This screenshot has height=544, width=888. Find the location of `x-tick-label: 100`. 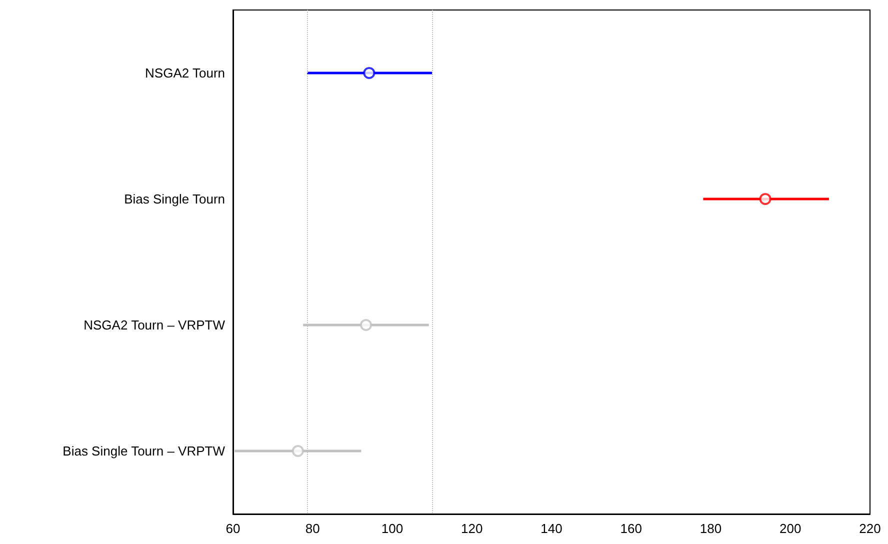

x-tick-label: 100 is located at coordinates (392, 528).